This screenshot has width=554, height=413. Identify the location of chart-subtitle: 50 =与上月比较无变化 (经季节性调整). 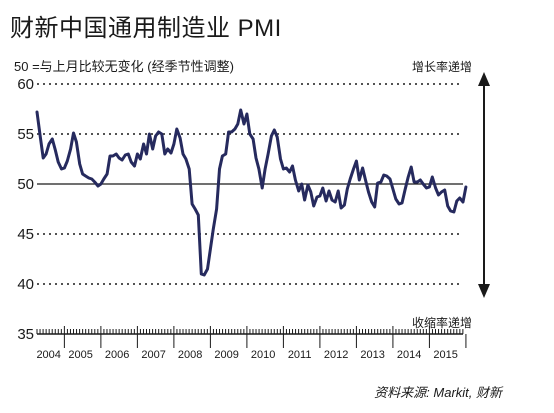
(124, 66).